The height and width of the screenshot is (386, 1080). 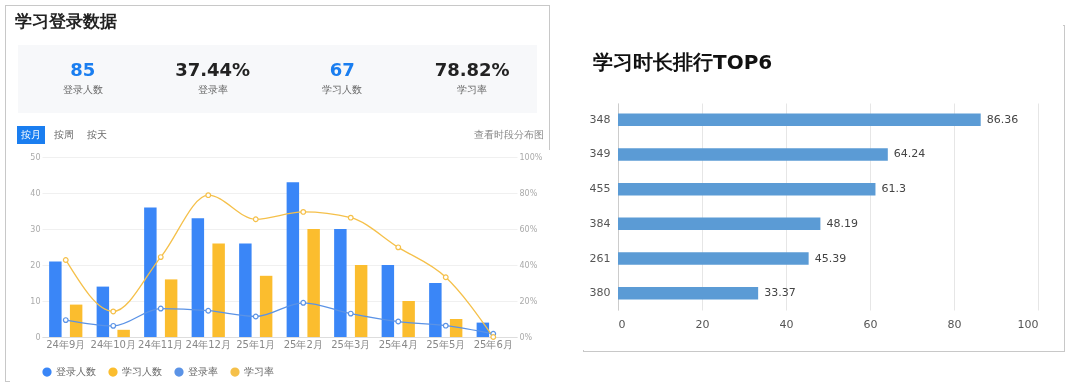 I want to click on text: 按月, so click(x=31, y=135).